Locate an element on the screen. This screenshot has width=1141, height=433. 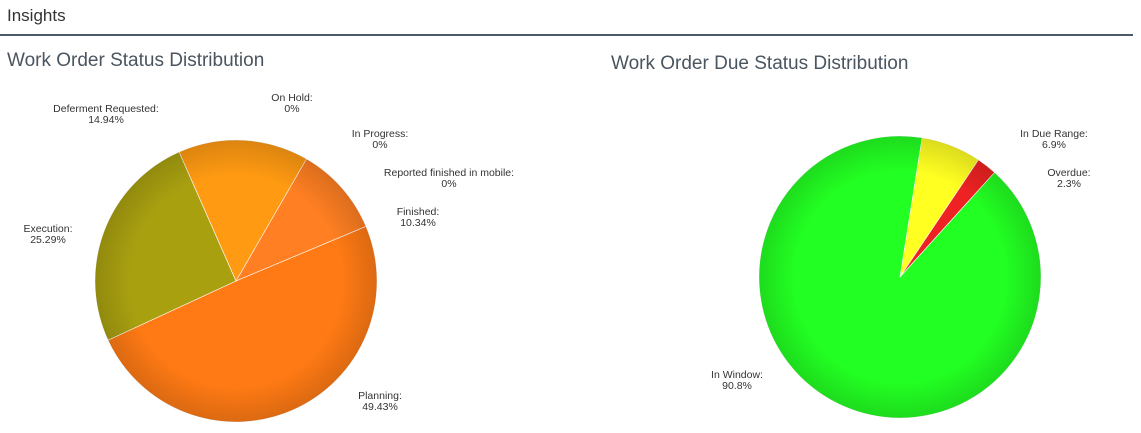
slice-label-on-hold: On Hold: 0% is located at coordinates (291, 103).